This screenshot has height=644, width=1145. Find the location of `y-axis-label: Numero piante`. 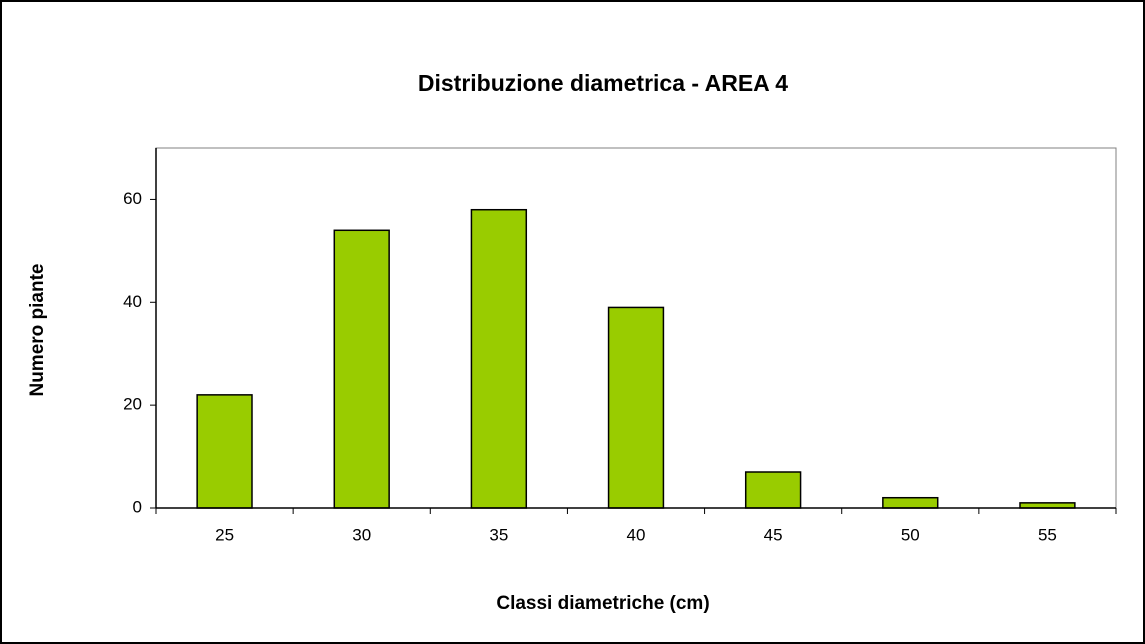

y-axis-label: Numero piante is located at coordinates (37, 329).